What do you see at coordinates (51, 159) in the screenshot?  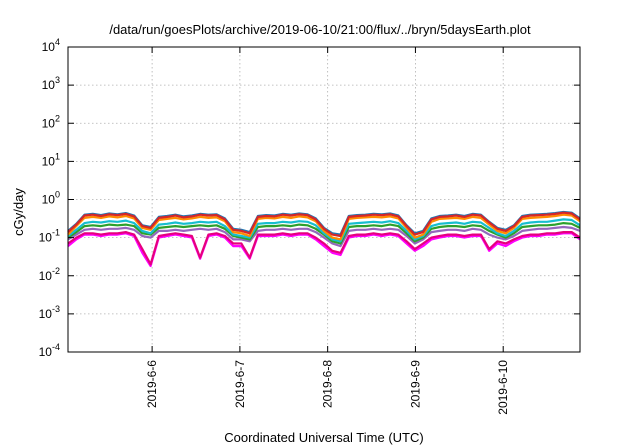 I see `y-tick-label: 10¹` at bounding box center [51, 159].